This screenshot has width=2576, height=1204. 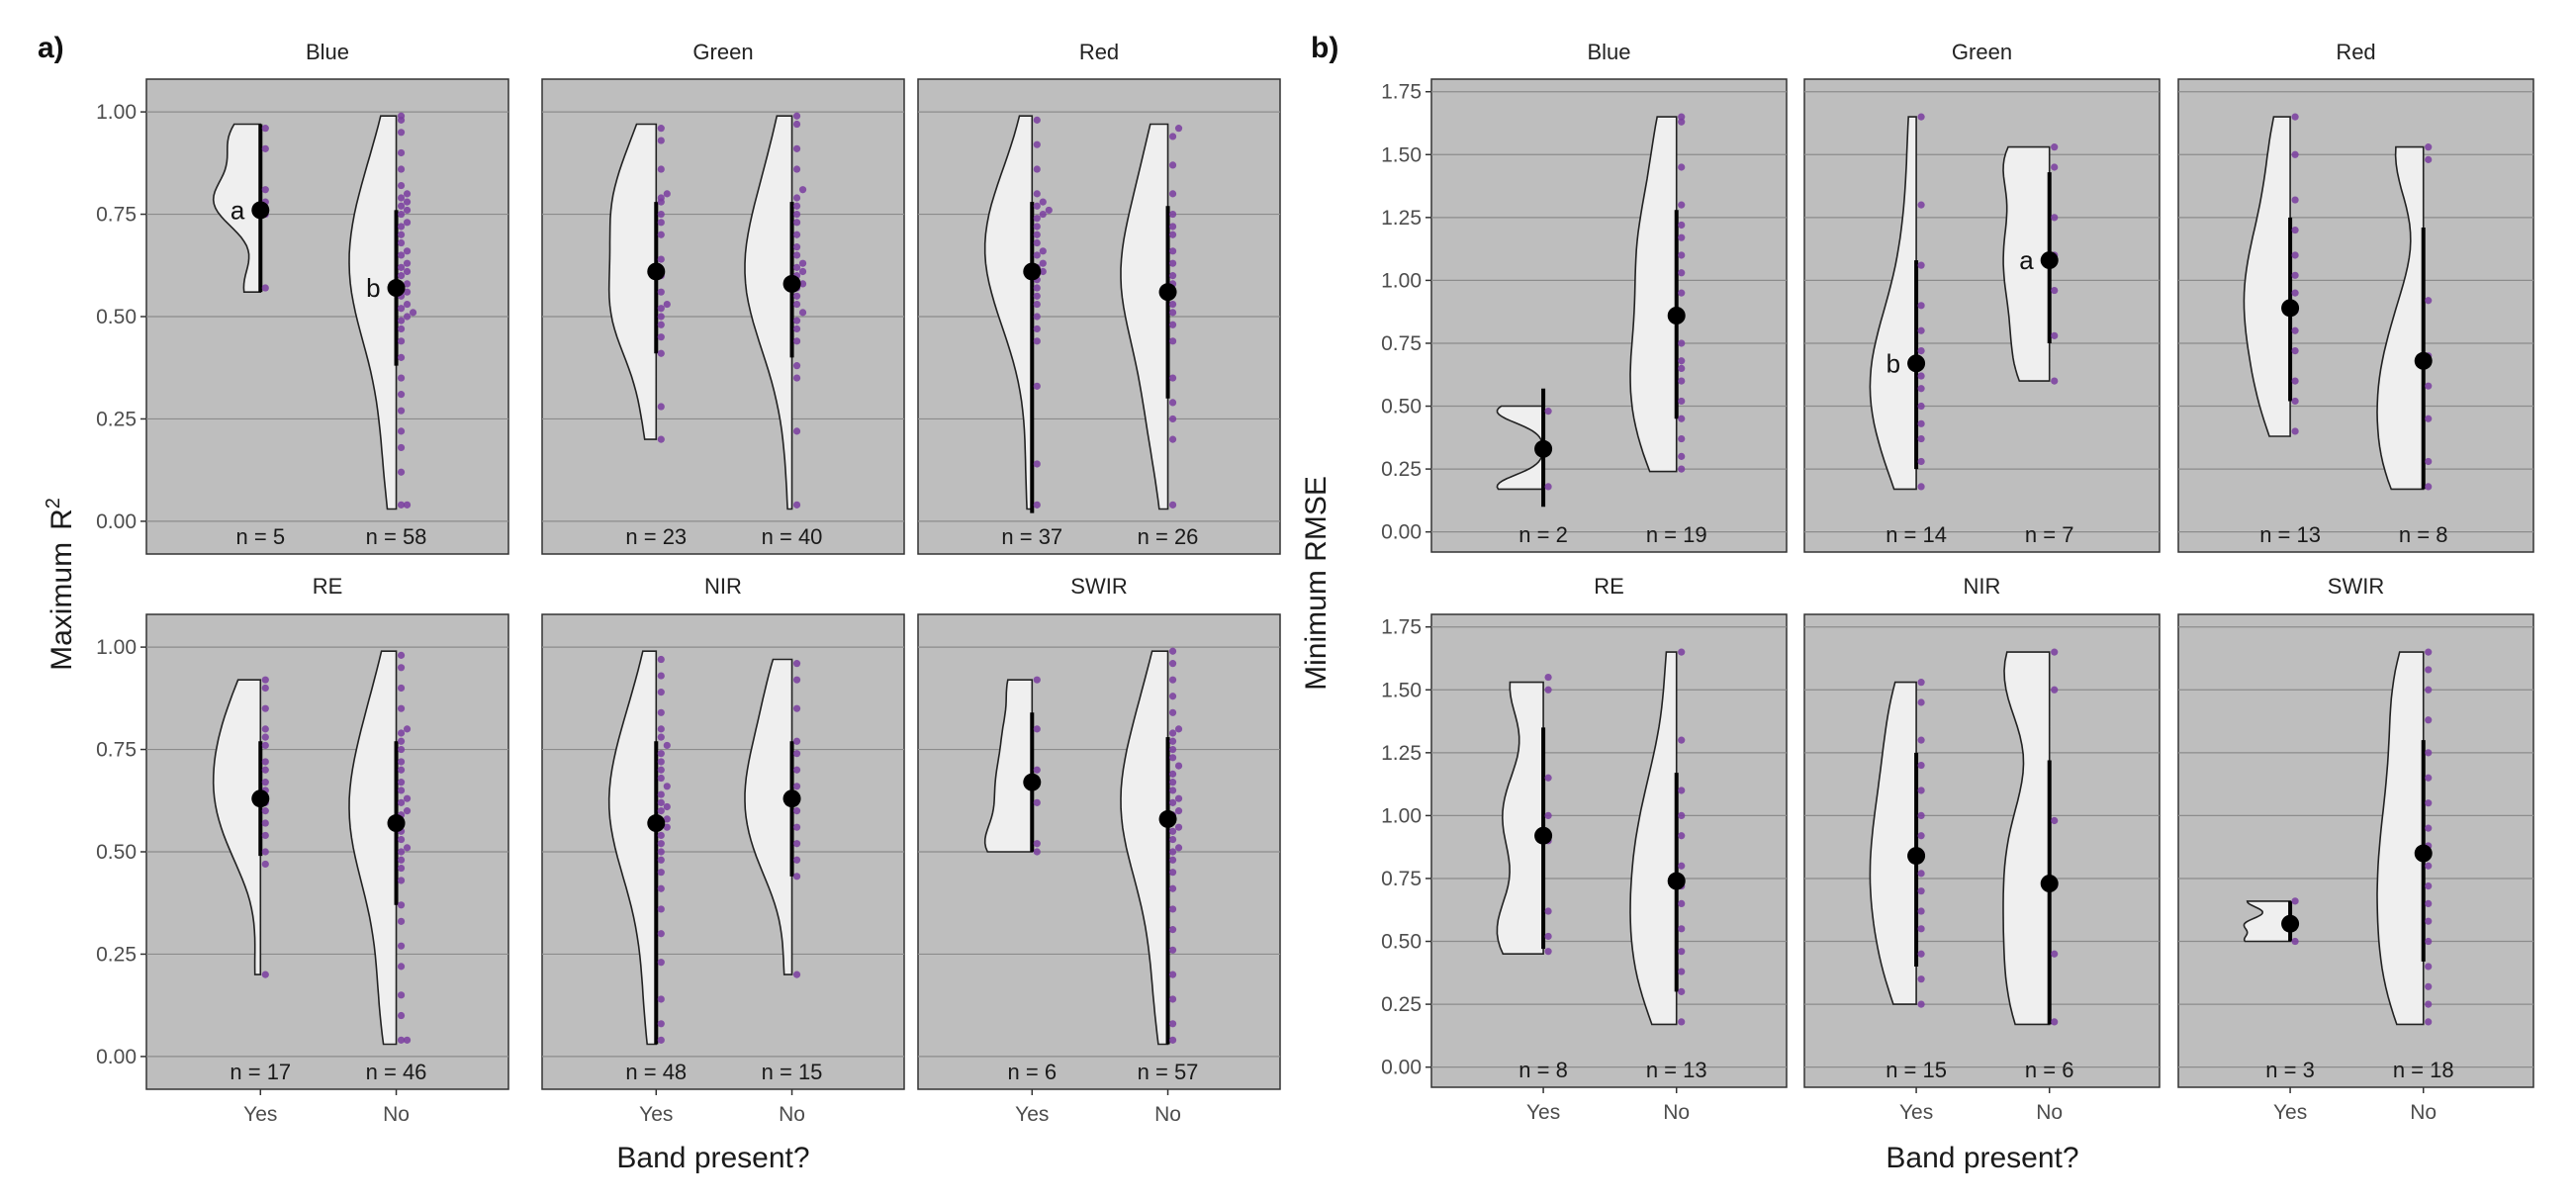 I want to click on n-label: n = 26, so click(x=1168, y=536).